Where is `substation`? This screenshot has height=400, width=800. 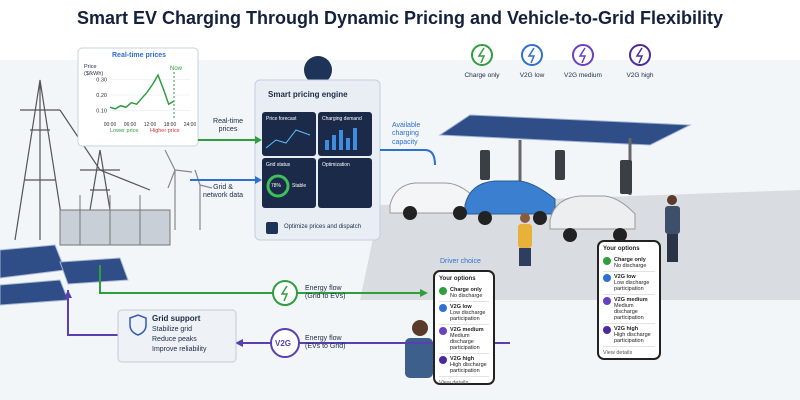 substation is located at coordinates (115, 227).